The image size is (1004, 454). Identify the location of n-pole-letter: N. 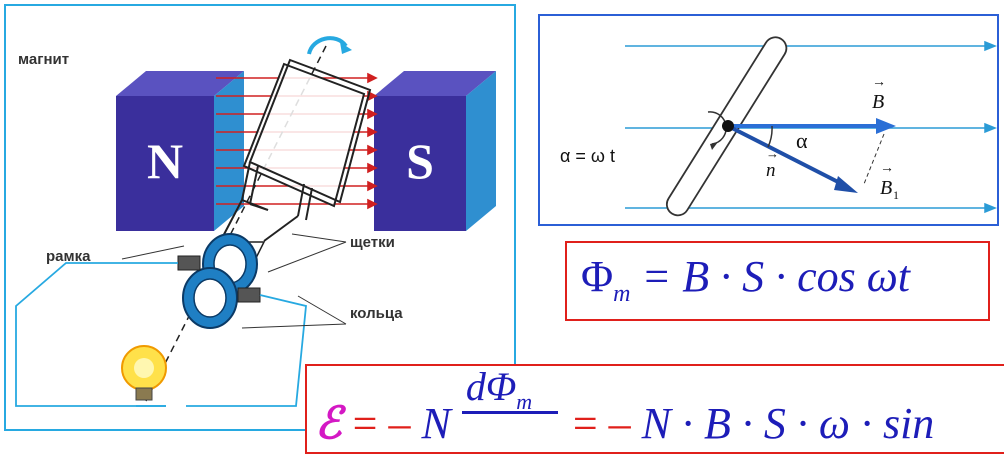
(165, 161).